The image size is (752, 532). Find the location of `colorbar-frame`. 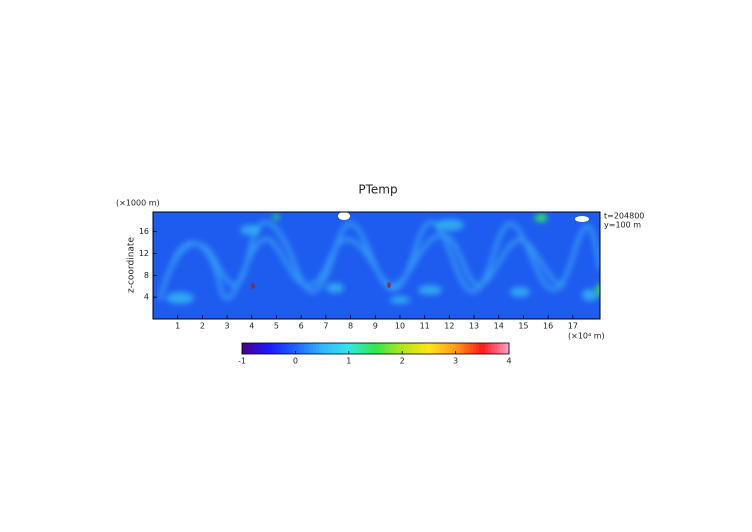

colorbar-frame is located at coordinates (375, 348).